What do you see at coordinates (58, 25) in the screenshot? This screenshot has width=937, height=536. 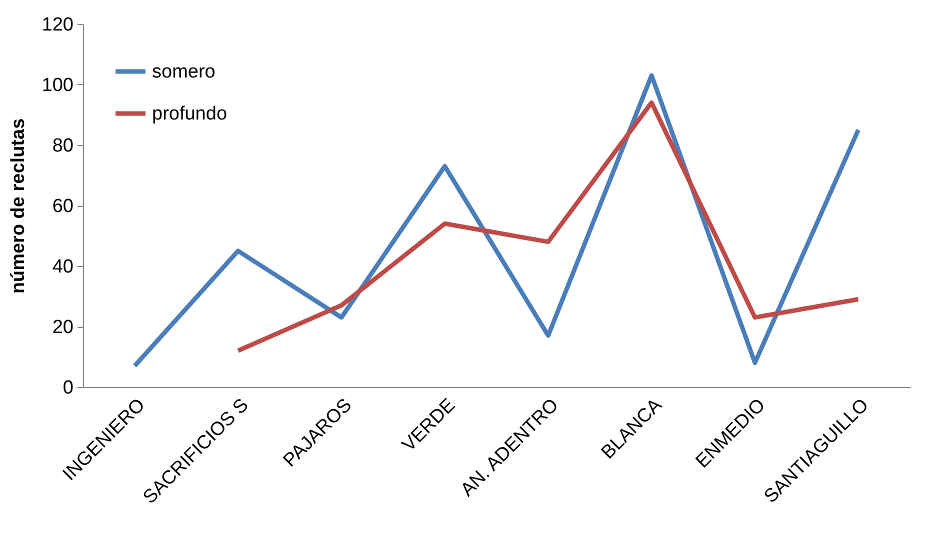 I see `y-tick-label: 120` at bounding box center [58, 25].